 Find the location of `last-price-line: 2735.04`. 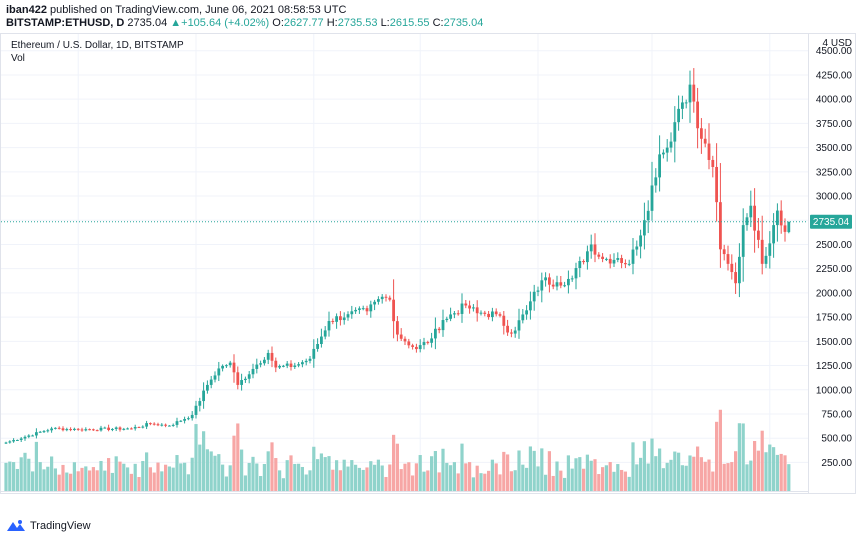

last-price-line: 2735.04 is located at coordinates (426, 221).